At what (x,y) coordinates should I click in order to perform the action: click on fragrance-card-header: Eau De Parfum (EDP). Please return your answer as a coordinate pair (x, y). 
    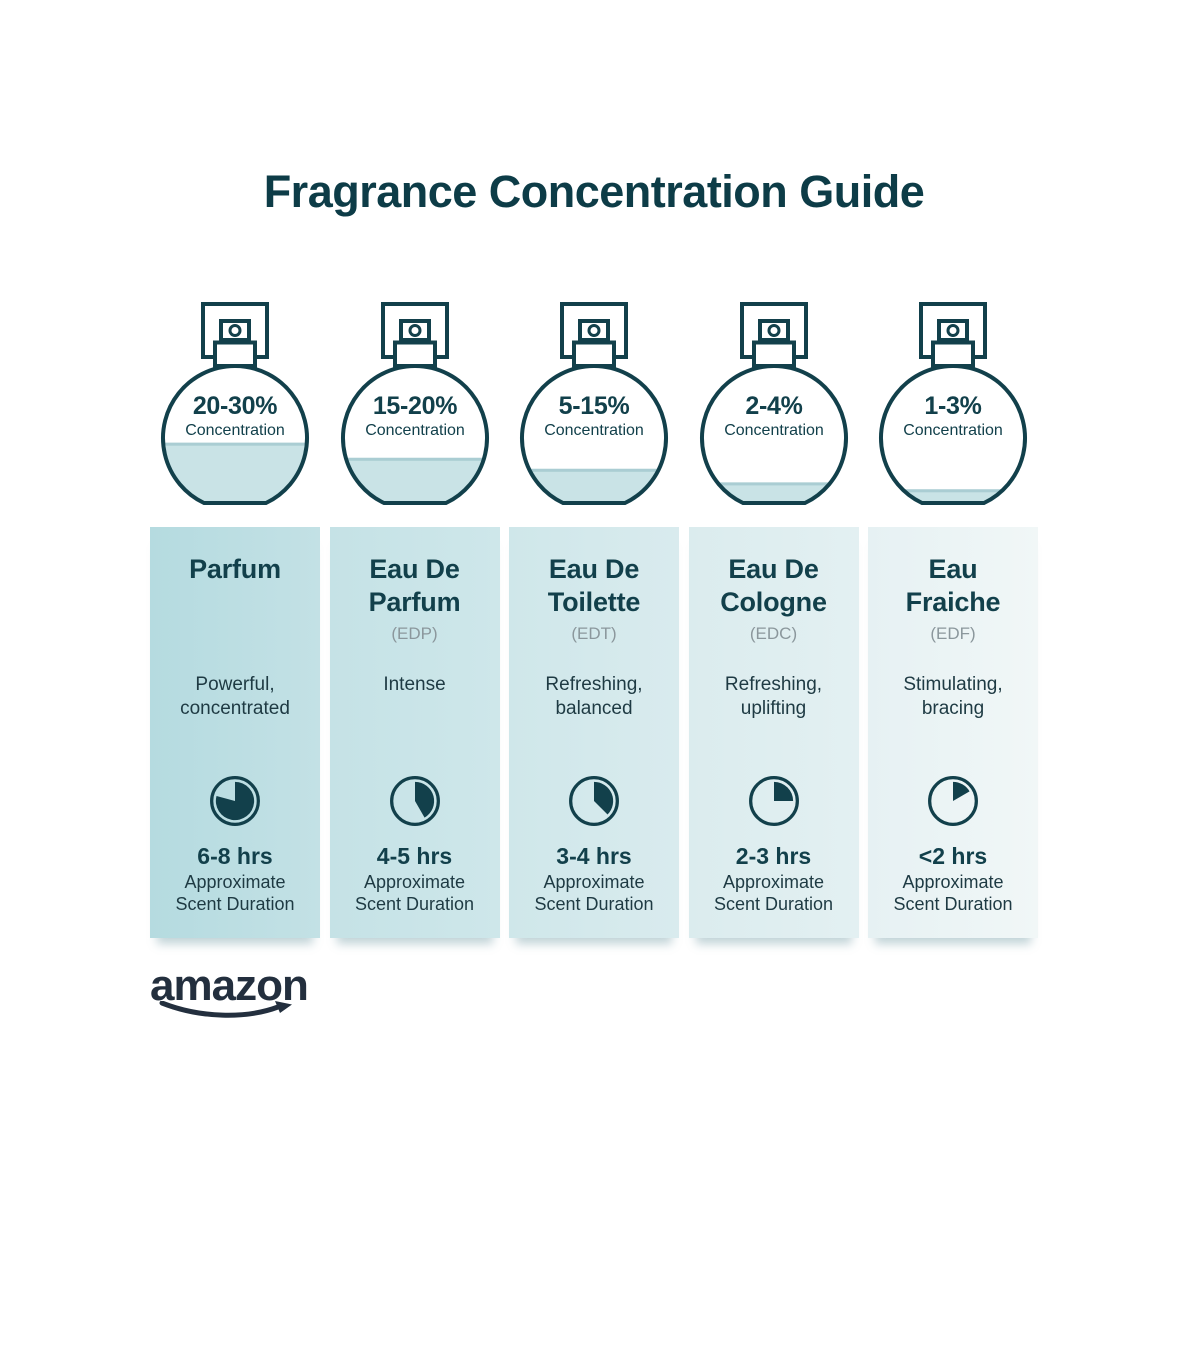
    Looking at the image, I should click on (415, 613).